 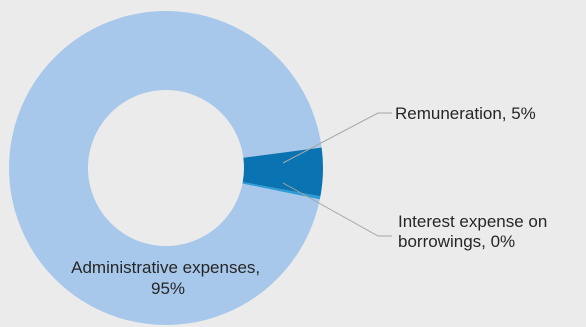 I want to click on slice-label-interest-expense: Interest expense on borrowings, 0%, so click(x=475, y=231).